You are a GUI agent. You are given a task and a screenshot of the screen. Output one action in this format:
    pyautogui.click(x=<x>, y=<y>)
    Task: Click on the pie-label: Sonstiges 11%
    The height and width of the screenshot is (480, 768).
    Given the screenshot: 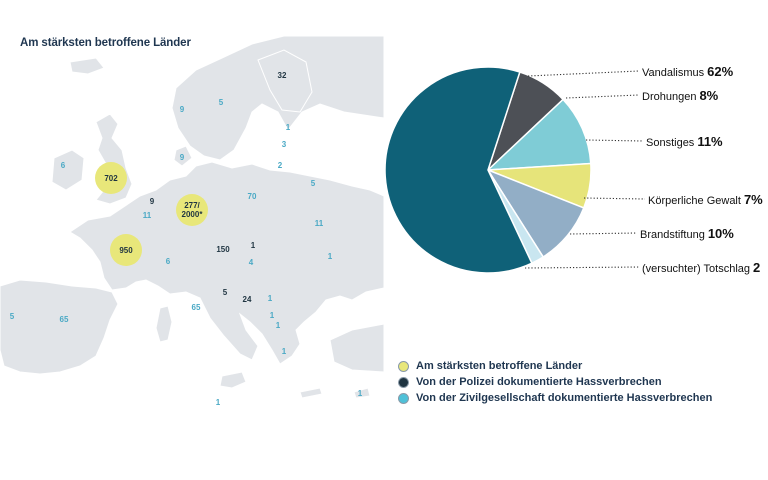 What is the action you would take?
    pyautogui.click(x=684, y=141)
    